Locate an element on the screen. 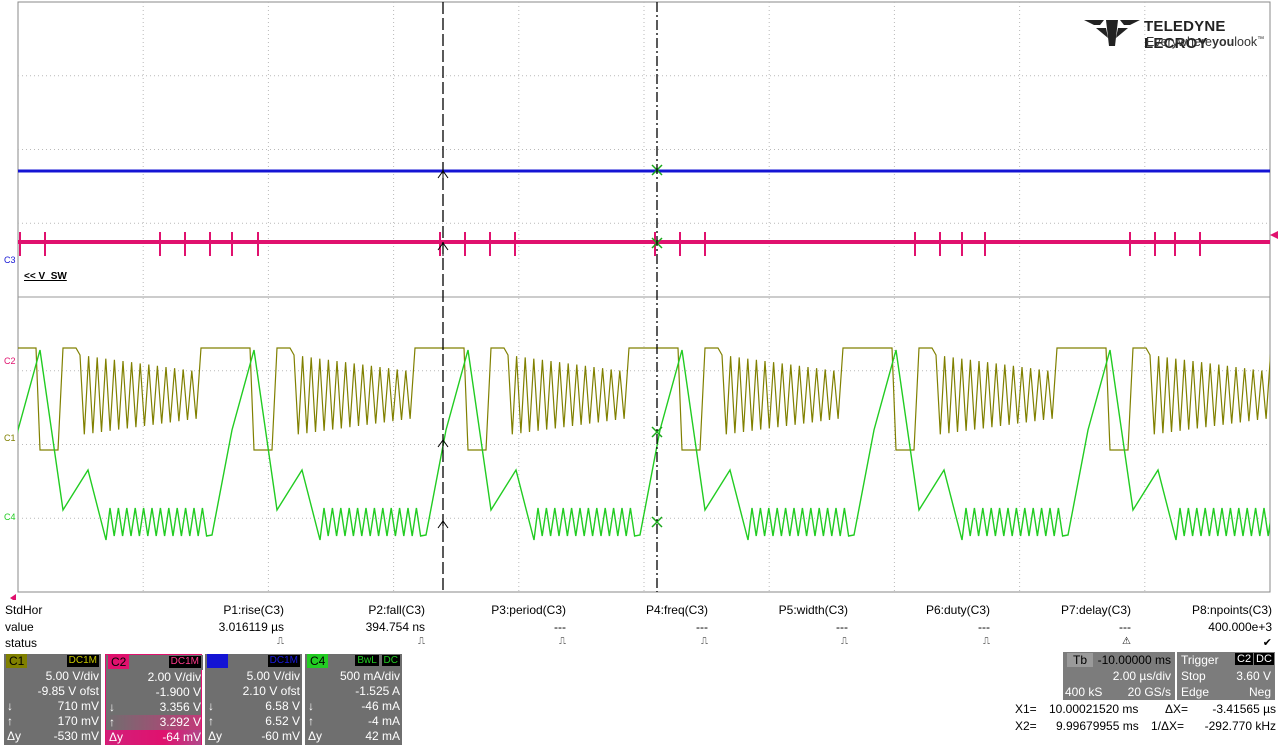  timebase-rate: 20 GS/s is located at coordinates (1149, 692).